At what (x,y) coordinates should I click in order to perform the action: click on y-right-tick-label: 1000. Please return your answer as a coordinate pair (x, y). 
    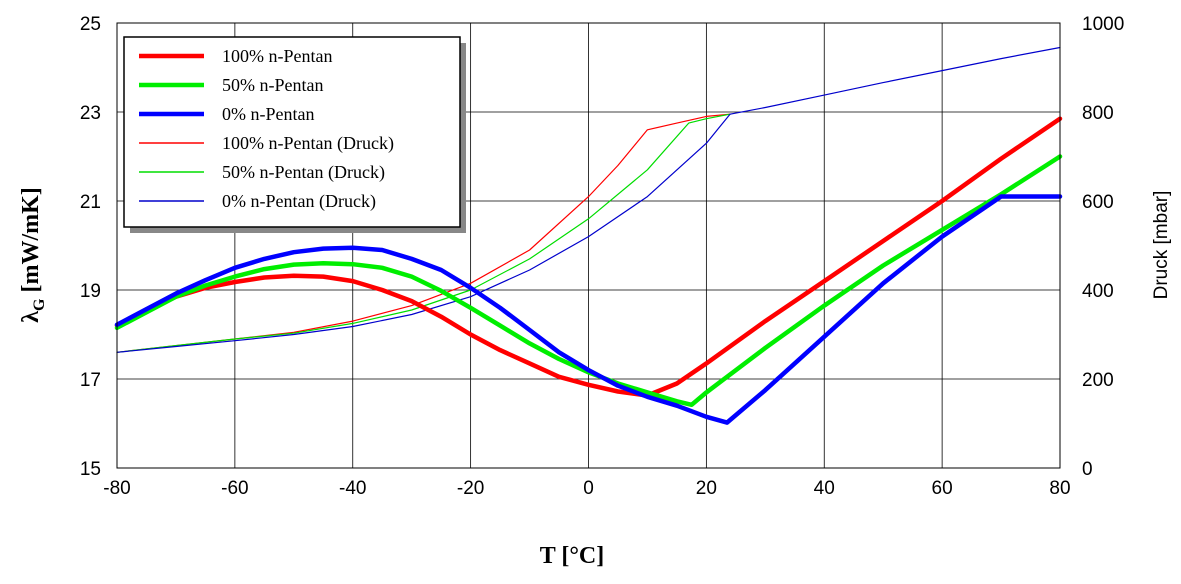
    Looking at the image, I should click on (1103, 24).